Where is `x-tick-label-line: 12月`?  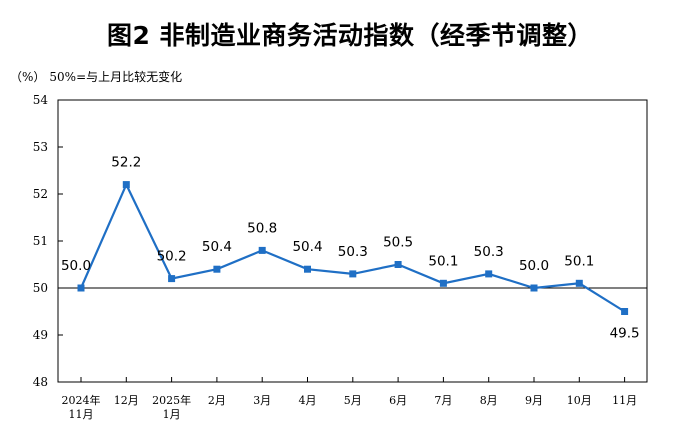
x-tick-label-line: 12月 is located at coordinates (126, 400).